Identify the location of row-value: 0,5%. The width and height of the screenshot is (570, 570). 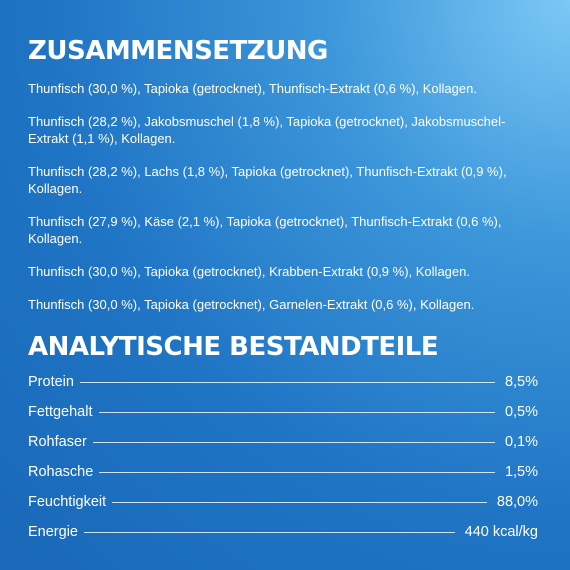
(521, 412).